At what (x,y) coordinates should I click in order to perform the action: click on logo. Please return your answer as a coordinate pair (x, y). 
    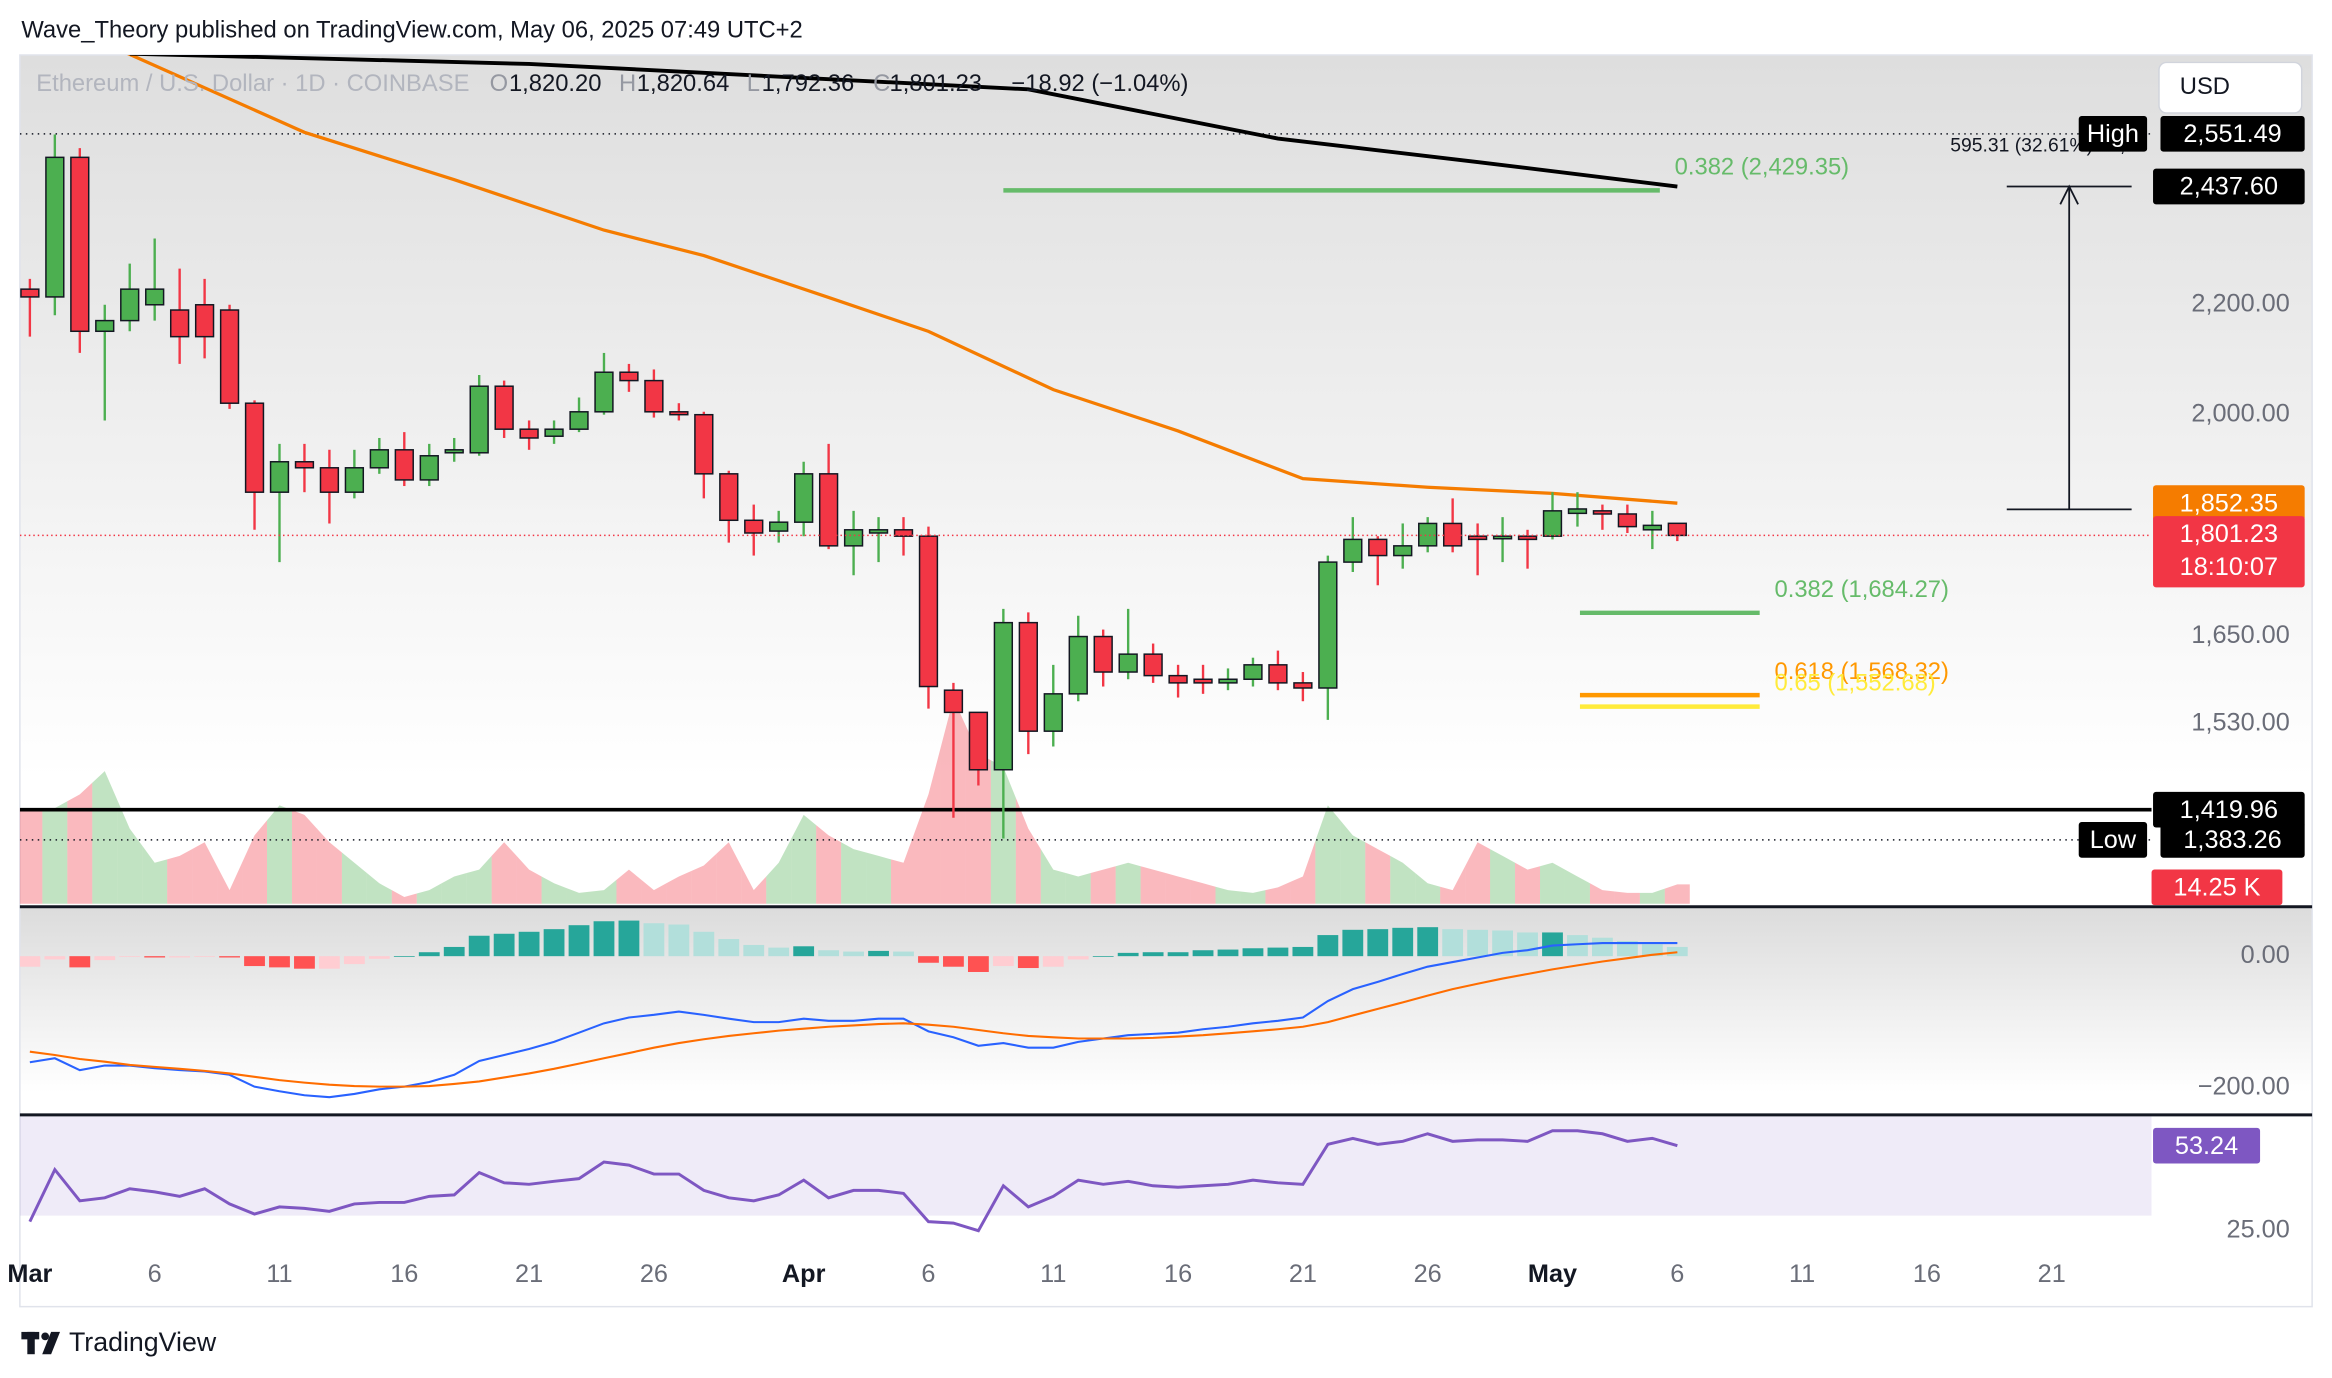
    Looking at the image, I should click on (41, 1343).